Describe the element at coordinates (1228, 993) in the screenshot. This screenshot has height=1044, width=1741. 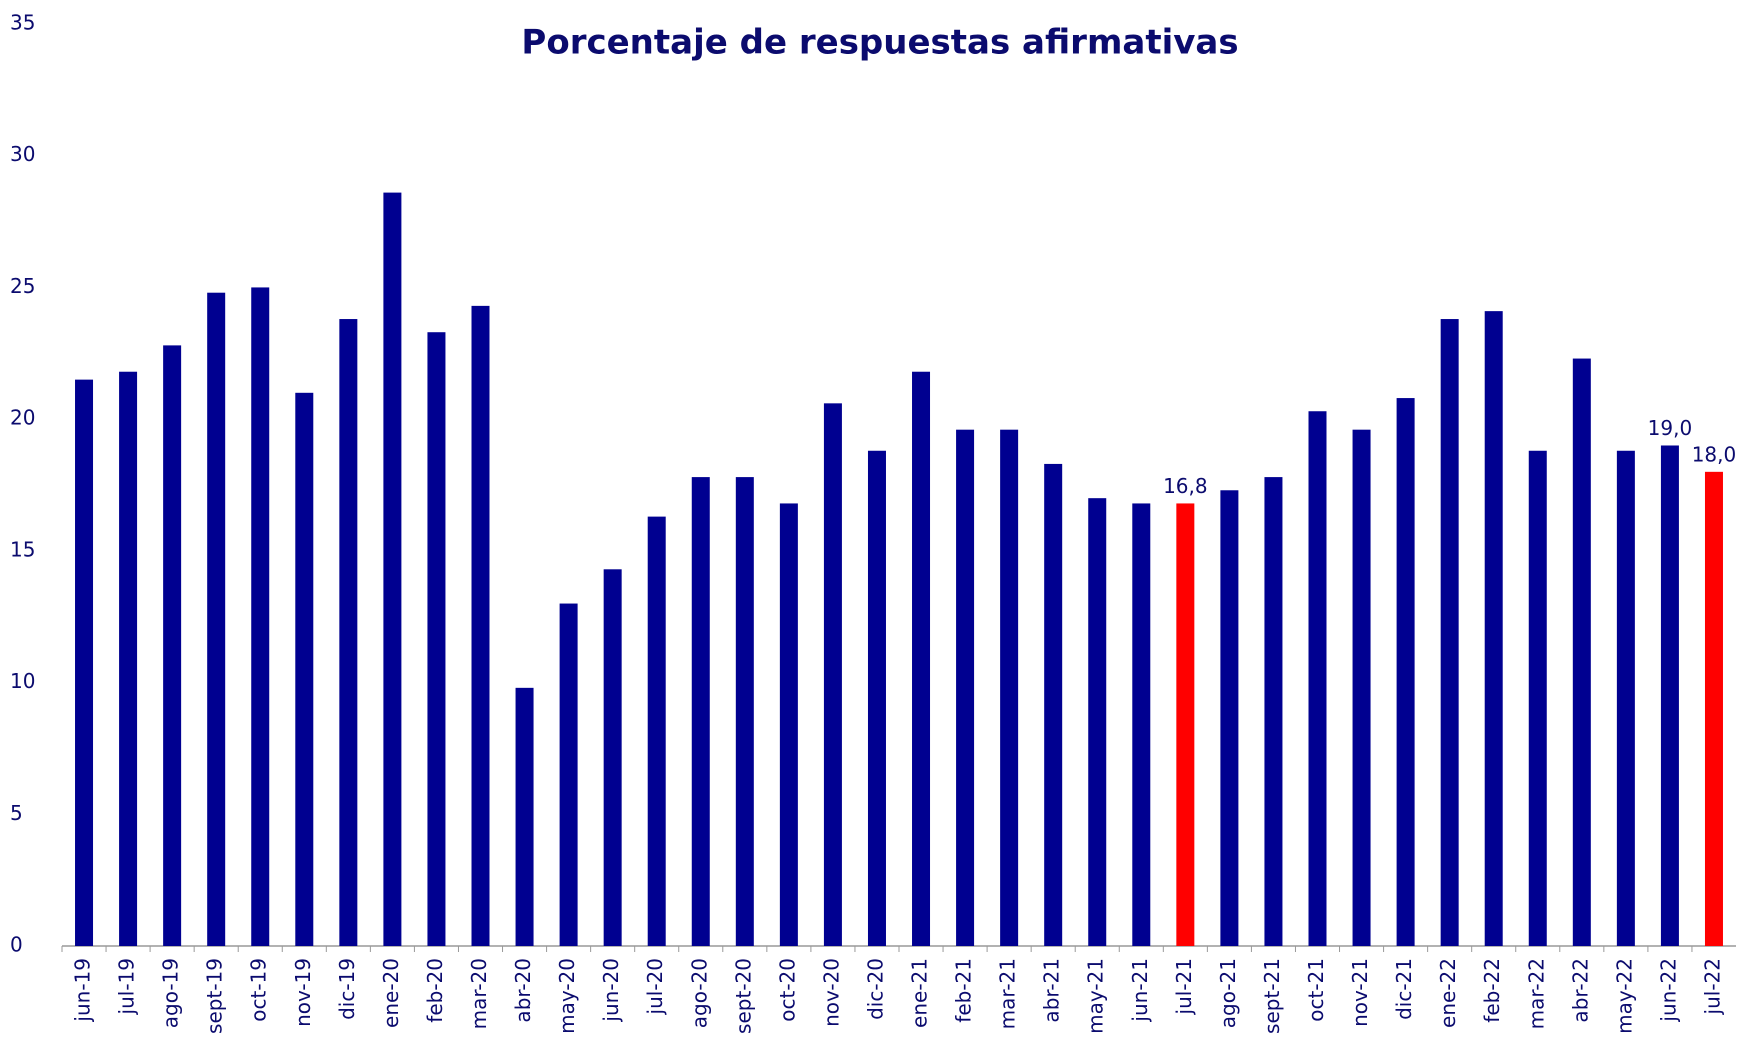
I see `x-tick-label: ago-21` at that location.